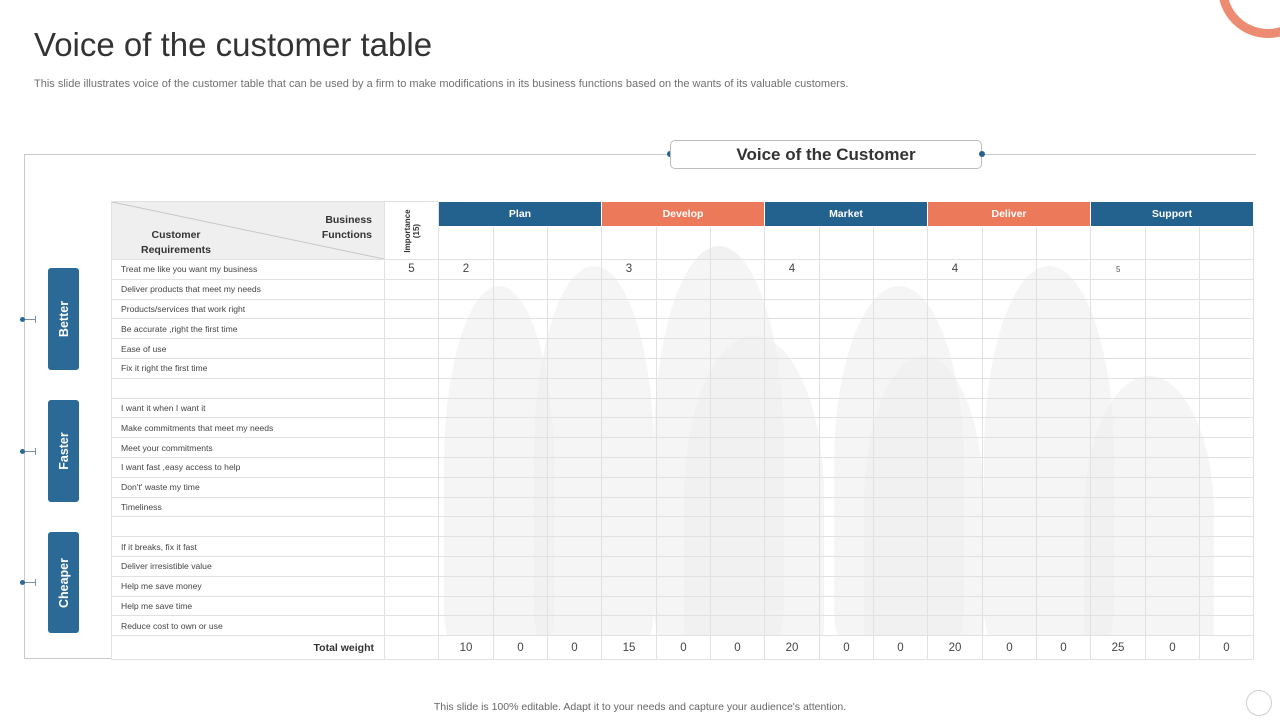 The height and width of the screenshot is (720, 1280). Describe the element at coordinates (846, 214) in the screenshot. I see `function-header-market: Market` at that location.